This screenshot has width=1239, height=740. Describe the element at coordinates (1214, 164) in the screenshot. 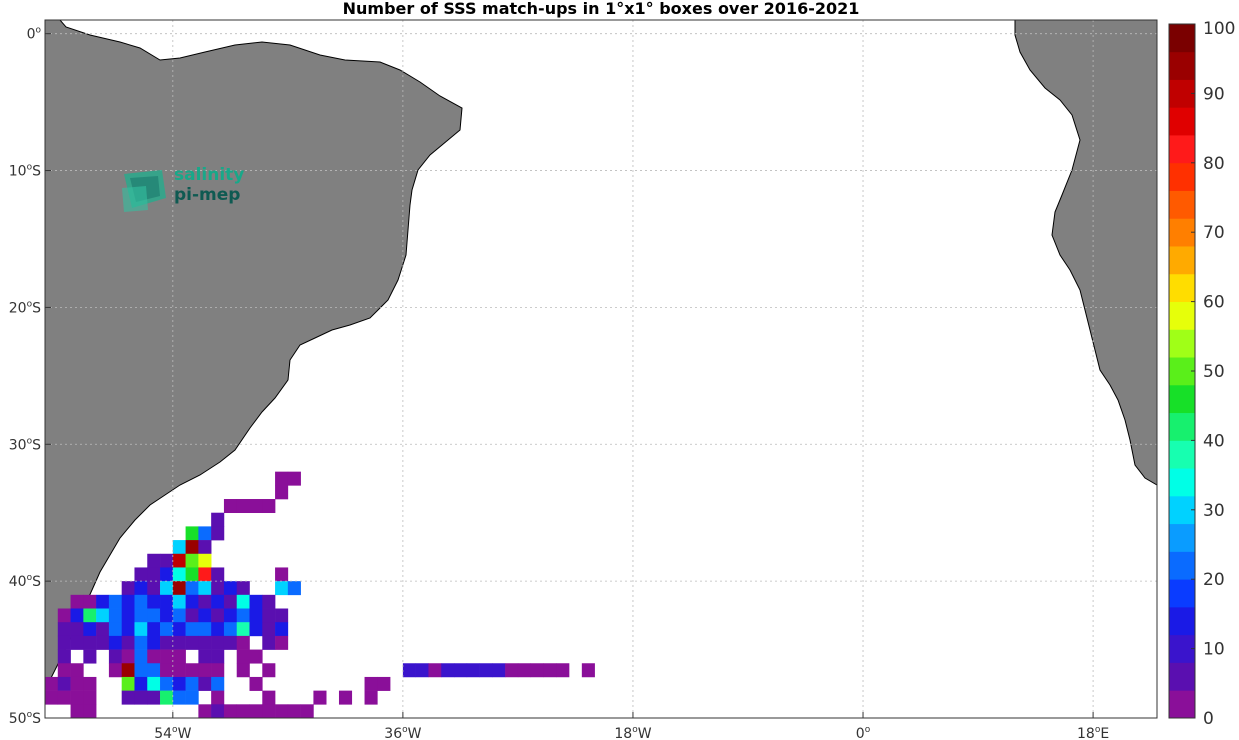

I see `colorbar-tick-label: 80` at that location.